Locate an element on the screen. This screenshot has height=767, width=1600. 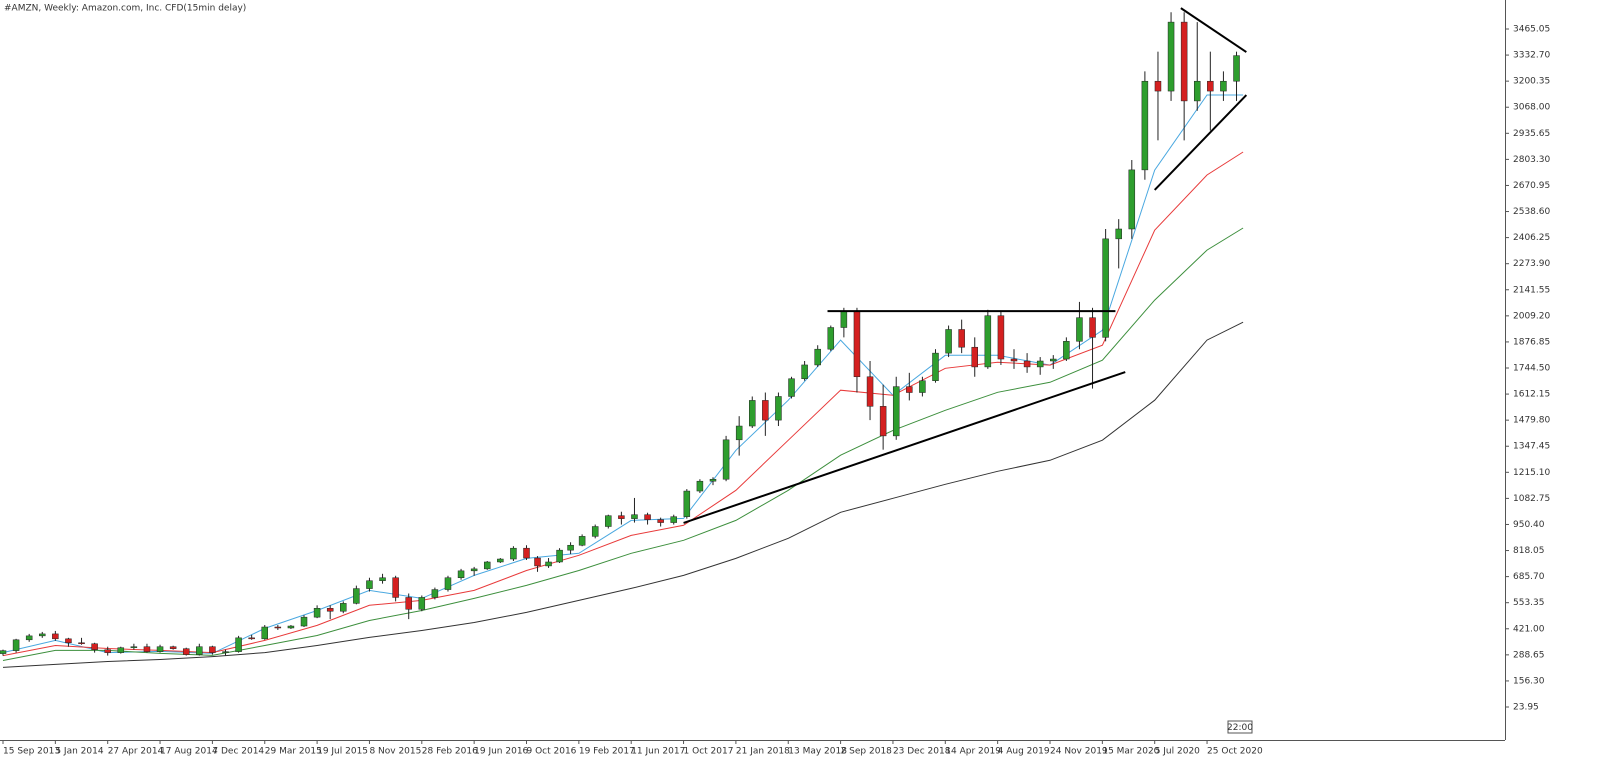
x-tick-label: 8 Nov 2015 is located at coordinates (395, 752).